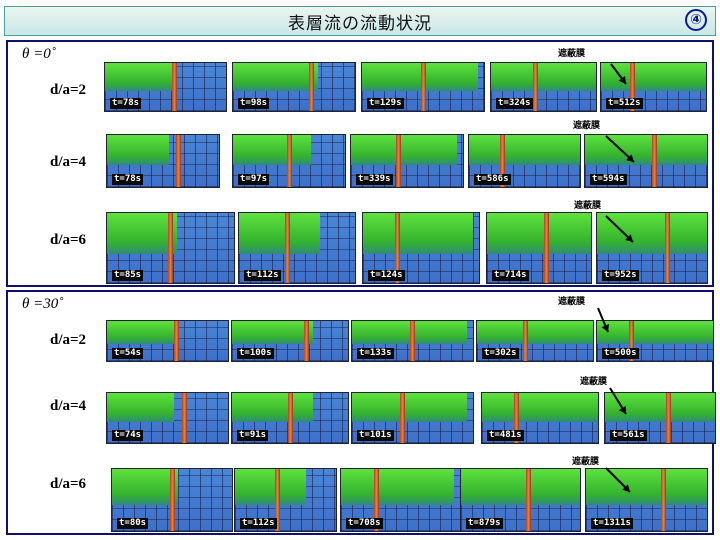 The width and height of the screenshot is (720, 540). Describe the element at coordinates (492, 179) in the screenshot. I see `time-label: t=586s` at that location.